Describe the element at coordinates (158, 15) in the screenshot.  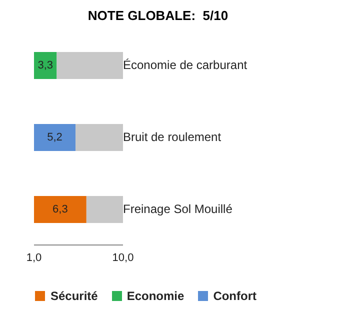
I see `text: NOTE GLOBALE: 5/10` at that location.